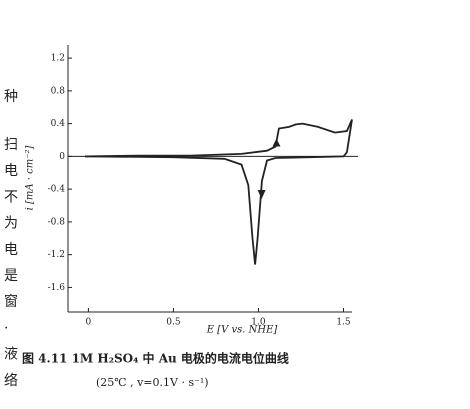 The width and height of the screenshot is (470, 409). Describe the element at coordinates (258, 323) in the screenshot. I see `x-tick-label: 1.0` at that location.